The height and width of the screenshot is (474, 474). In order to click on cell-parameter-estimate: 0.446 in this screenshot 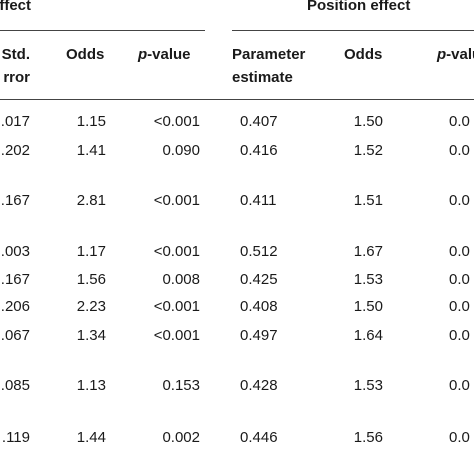, I will do `click(259, 437)`.